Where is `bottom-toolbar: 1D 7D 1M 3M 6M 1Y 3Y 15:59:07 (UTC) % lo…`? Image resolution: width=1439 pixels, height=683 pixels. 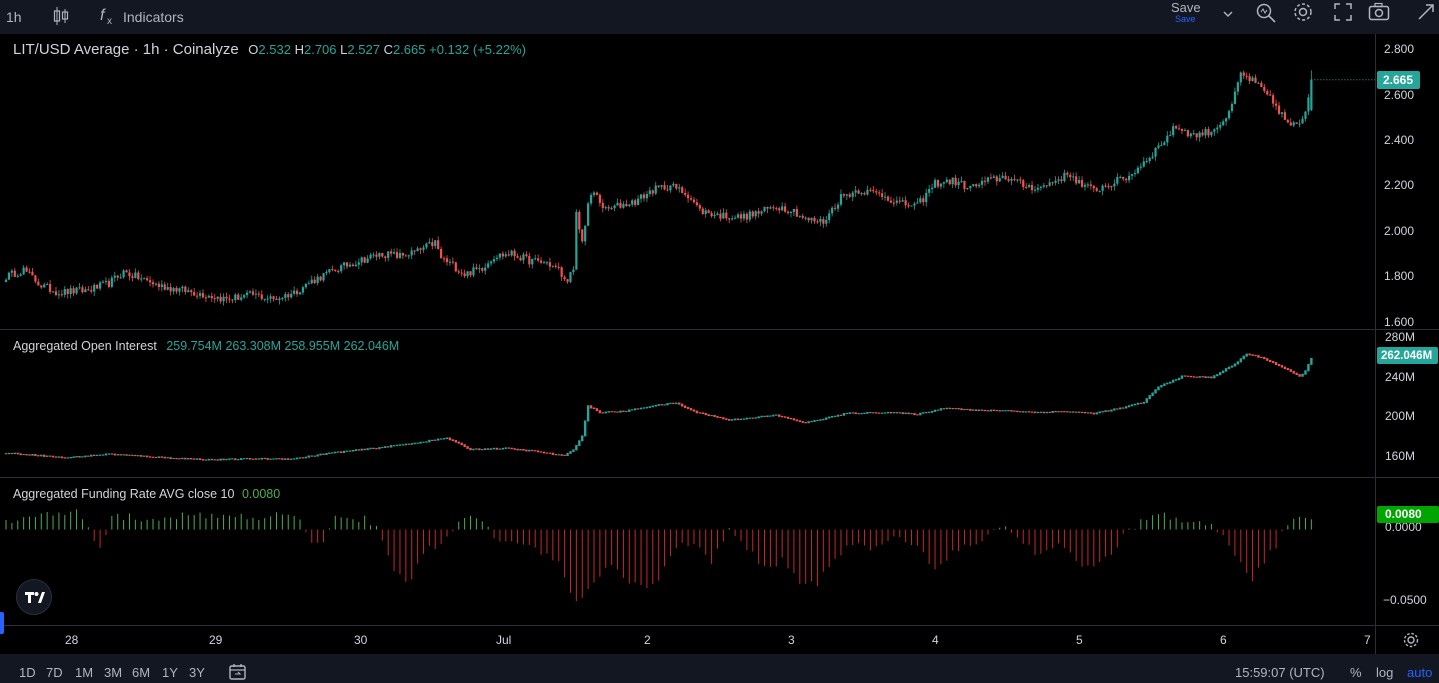 bottom-toolbar: 1D 7D 1M 3M 6M 1Y 3Y 15:59:07 (UTC) % lo… is located at coordinates (719, 668).